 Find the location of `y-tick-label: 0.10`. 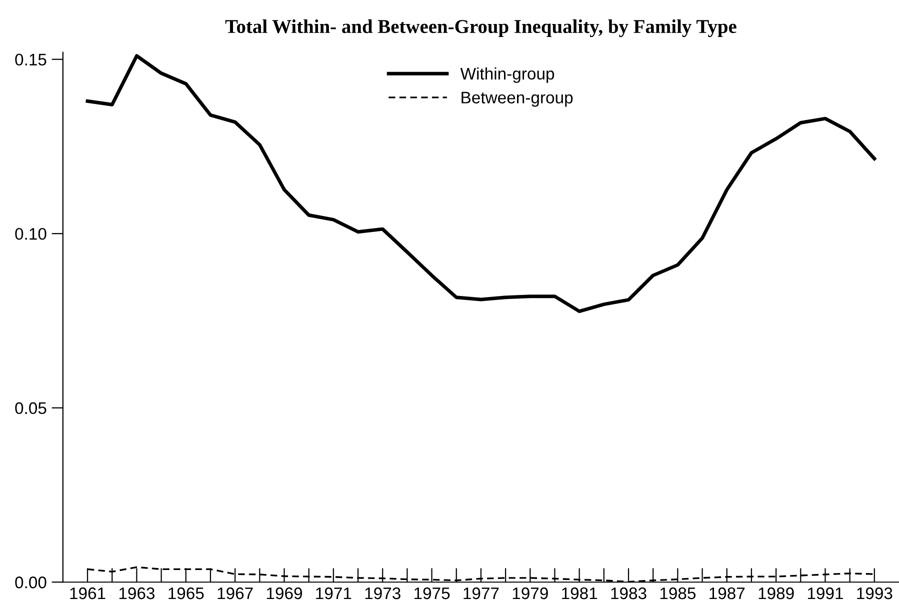

y-tick-label: 0.10 is located at coordinates (30, 234).